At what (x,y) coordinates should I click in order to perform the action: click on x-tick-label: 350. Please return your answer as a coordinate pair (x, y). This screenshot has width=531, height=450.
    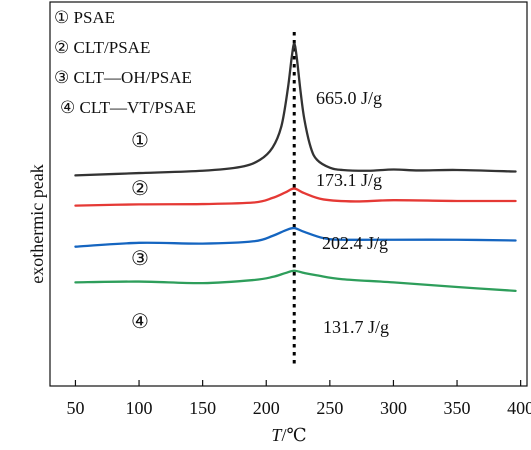
    Looking at the image, I should click on (457, 408).